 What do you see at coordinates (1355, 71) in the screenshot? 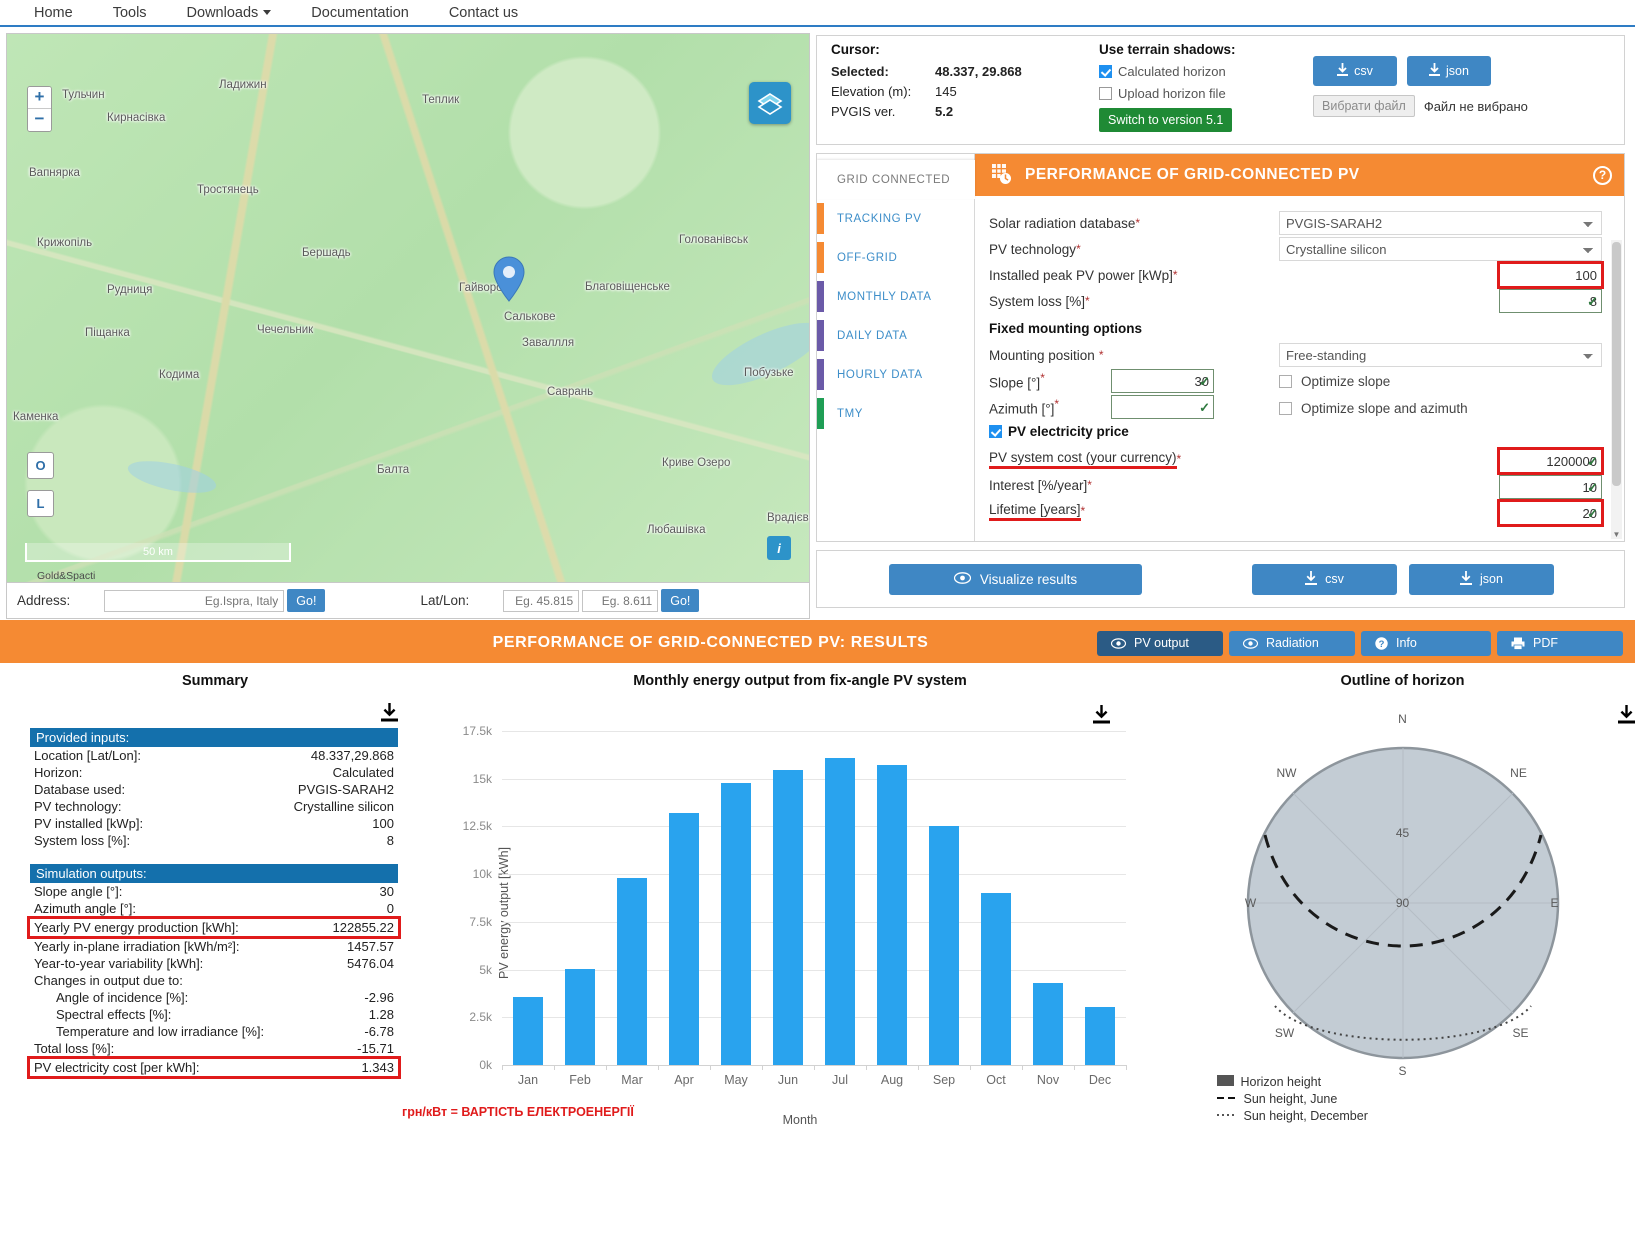
I see `horizon-csv-download-button: csv` at bounding box center [1355, 71].